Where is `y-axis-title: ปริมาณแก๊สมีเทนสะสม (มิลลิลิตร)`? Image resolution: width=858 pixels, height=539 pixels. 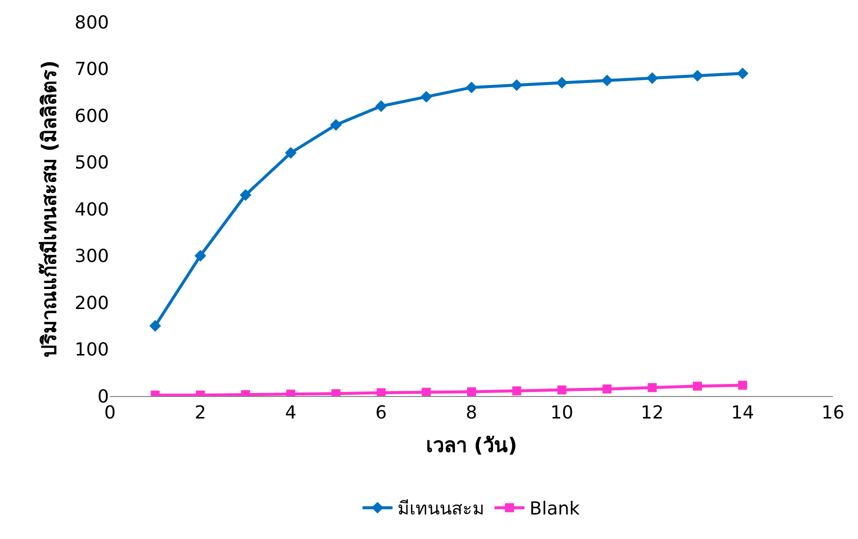
y-axis-title: ปริมาณแก๊สมีเทนสะสม (มิลลิลิตร) is located at coordinates (49, 209).